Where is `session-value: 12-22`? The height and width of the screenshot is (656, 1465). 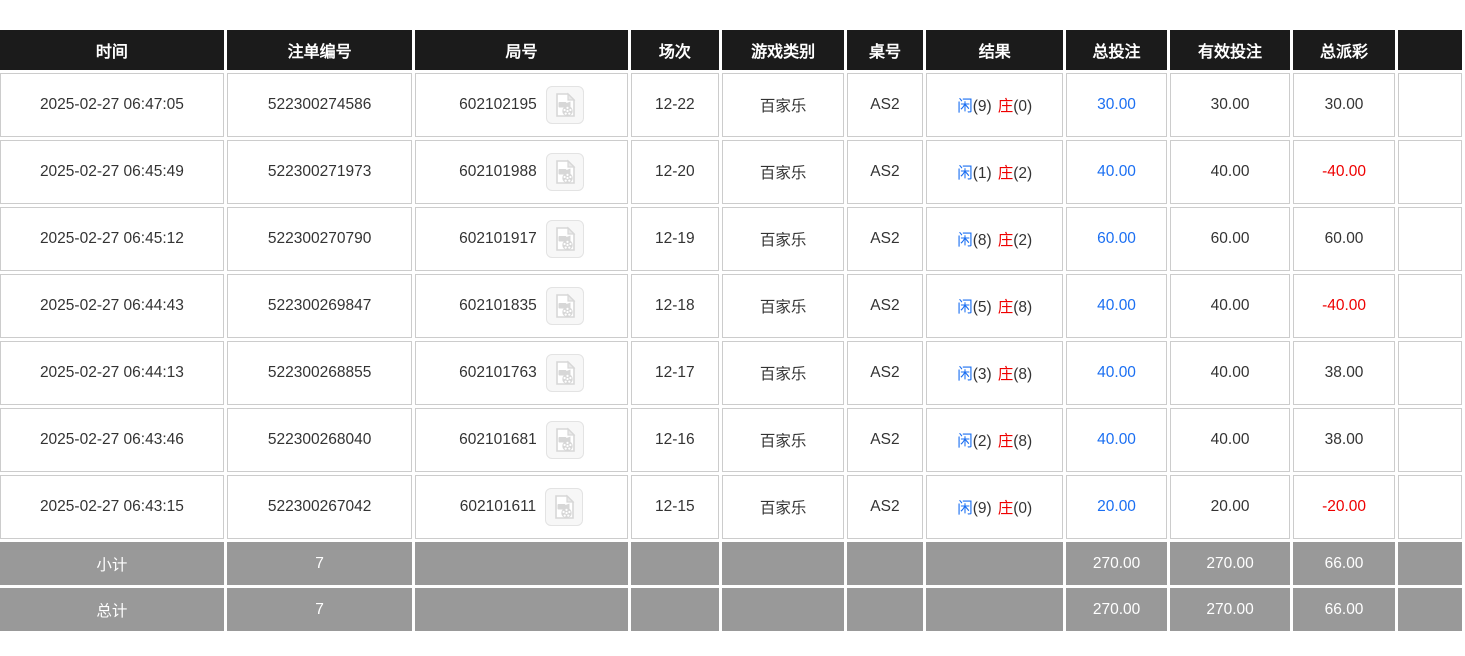
session-value: 12-22 is located at coordinates (675, 104).